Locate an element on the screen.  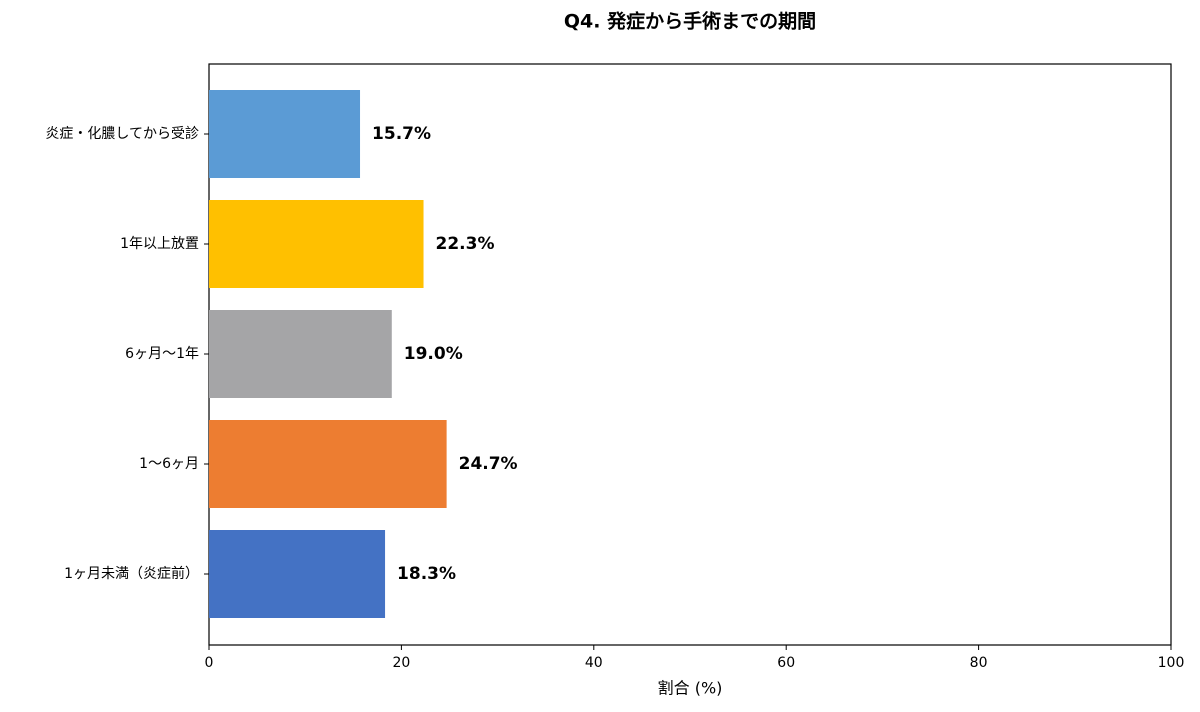
y-tick-label: 1年以上放置 is located at coordinates (159, 244).